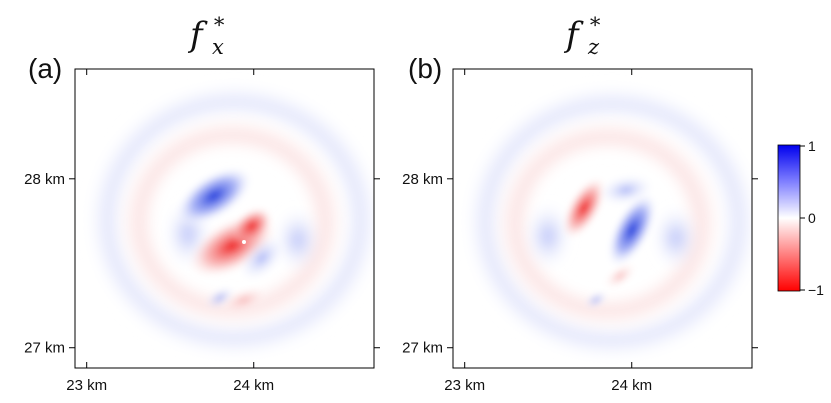 This screenshot has height=403, width=831. What do you see at coordinates (44, 179) in the screenshot?
I see `panel-0-ytick-label-0: 28 km` at bounding box center [44, 179].